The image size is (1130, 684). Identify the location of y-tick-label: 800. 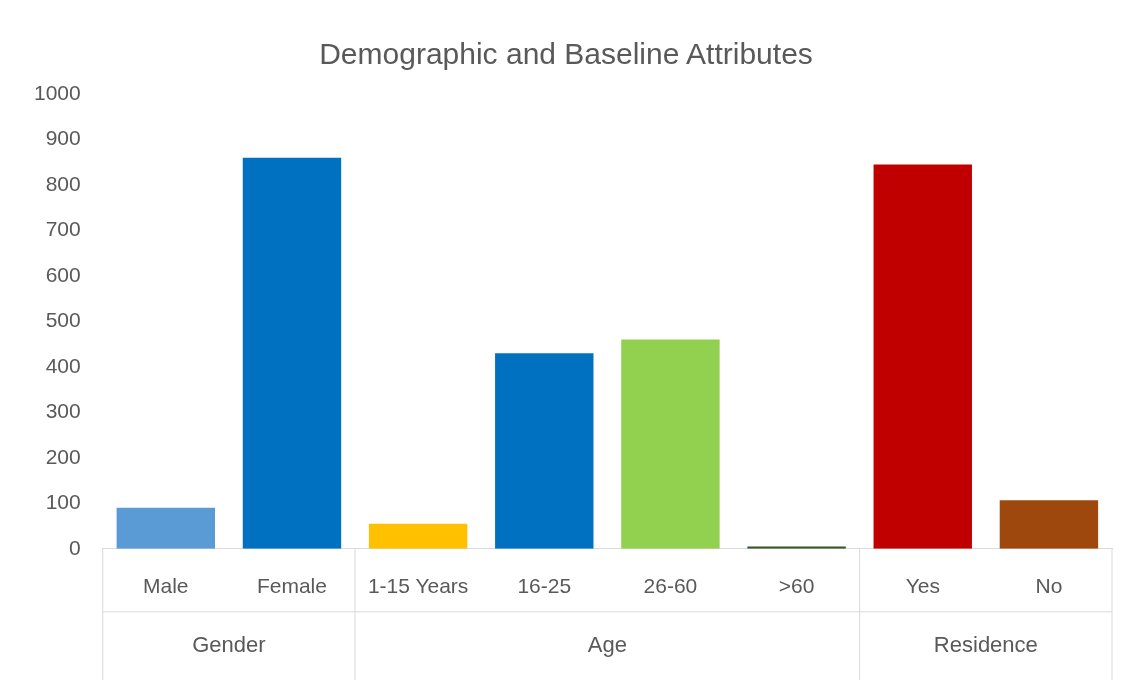
(63, 183).